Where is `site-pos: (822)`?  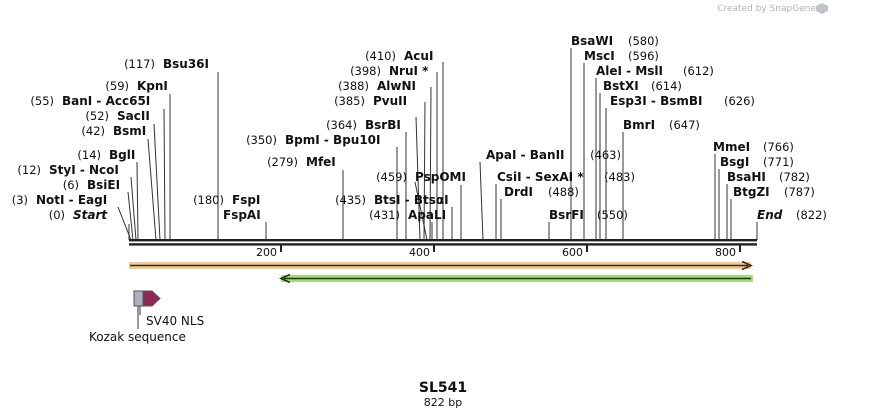
site-pos: (822) is located at coordinates (811, 215).